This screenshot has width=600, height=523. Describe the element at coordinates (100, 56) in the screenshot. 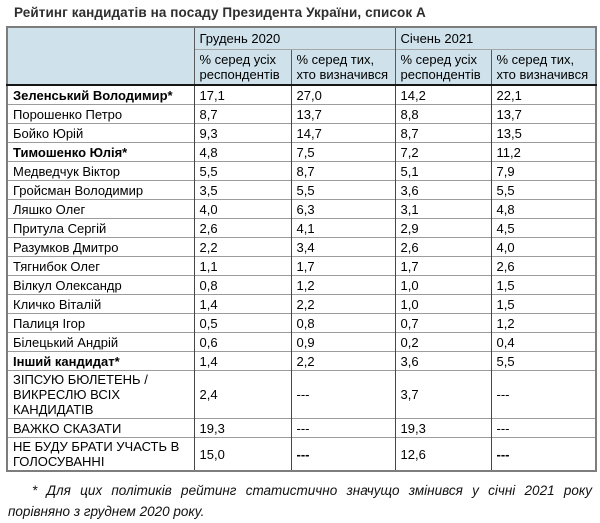

I see `empty-corner-header-cell` at that location.